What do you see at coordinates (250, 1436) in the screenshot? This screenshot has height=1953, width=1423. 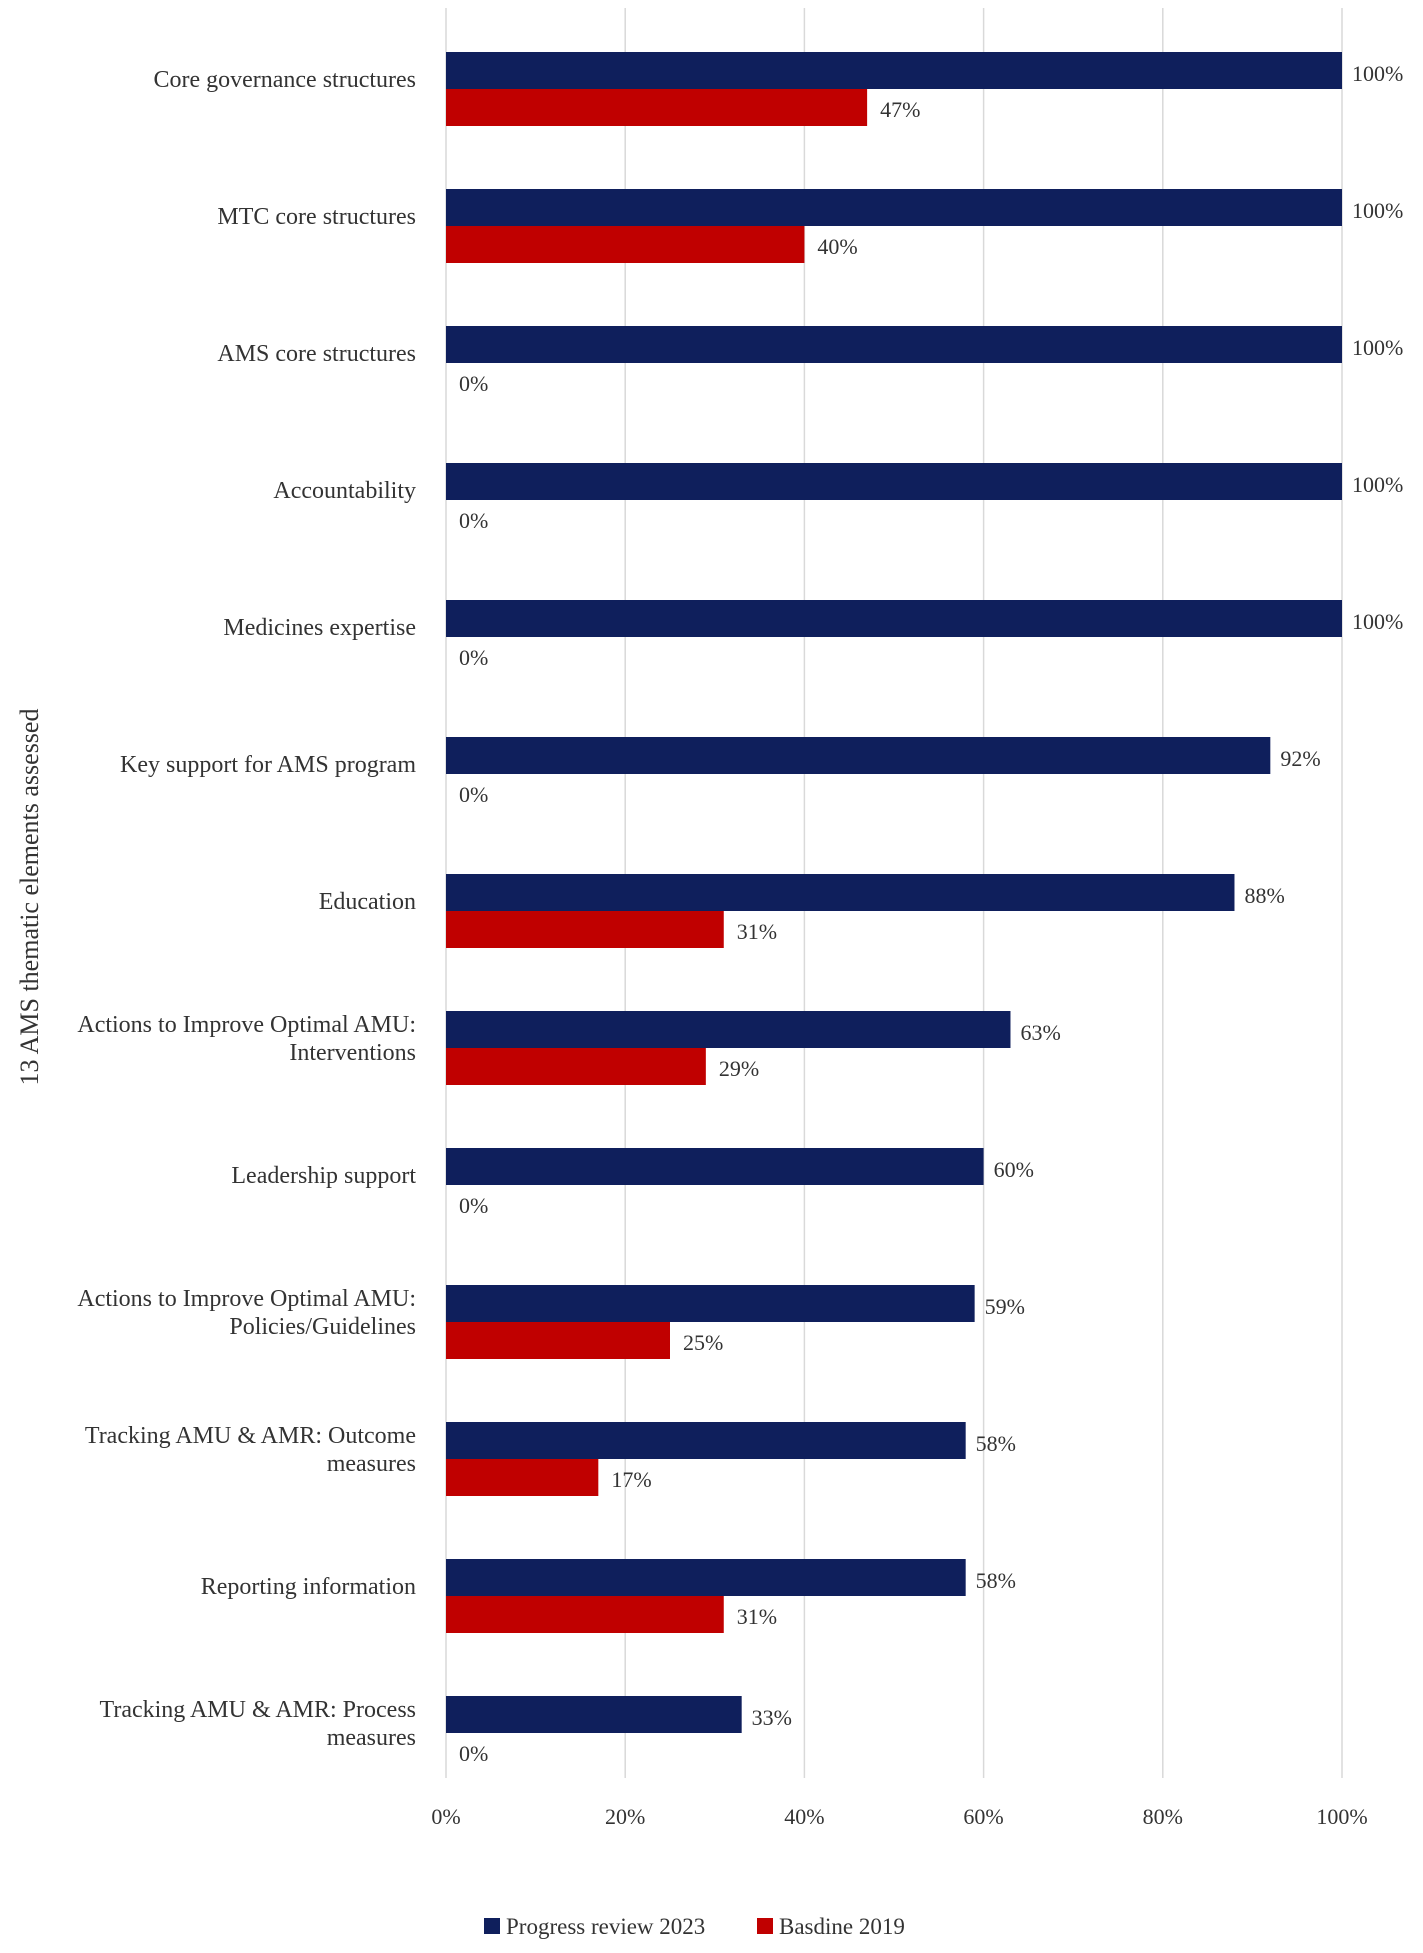 I see `category-label-line: Tracking AMU & AMR: Outcome` at bounding box center [250, 1436].